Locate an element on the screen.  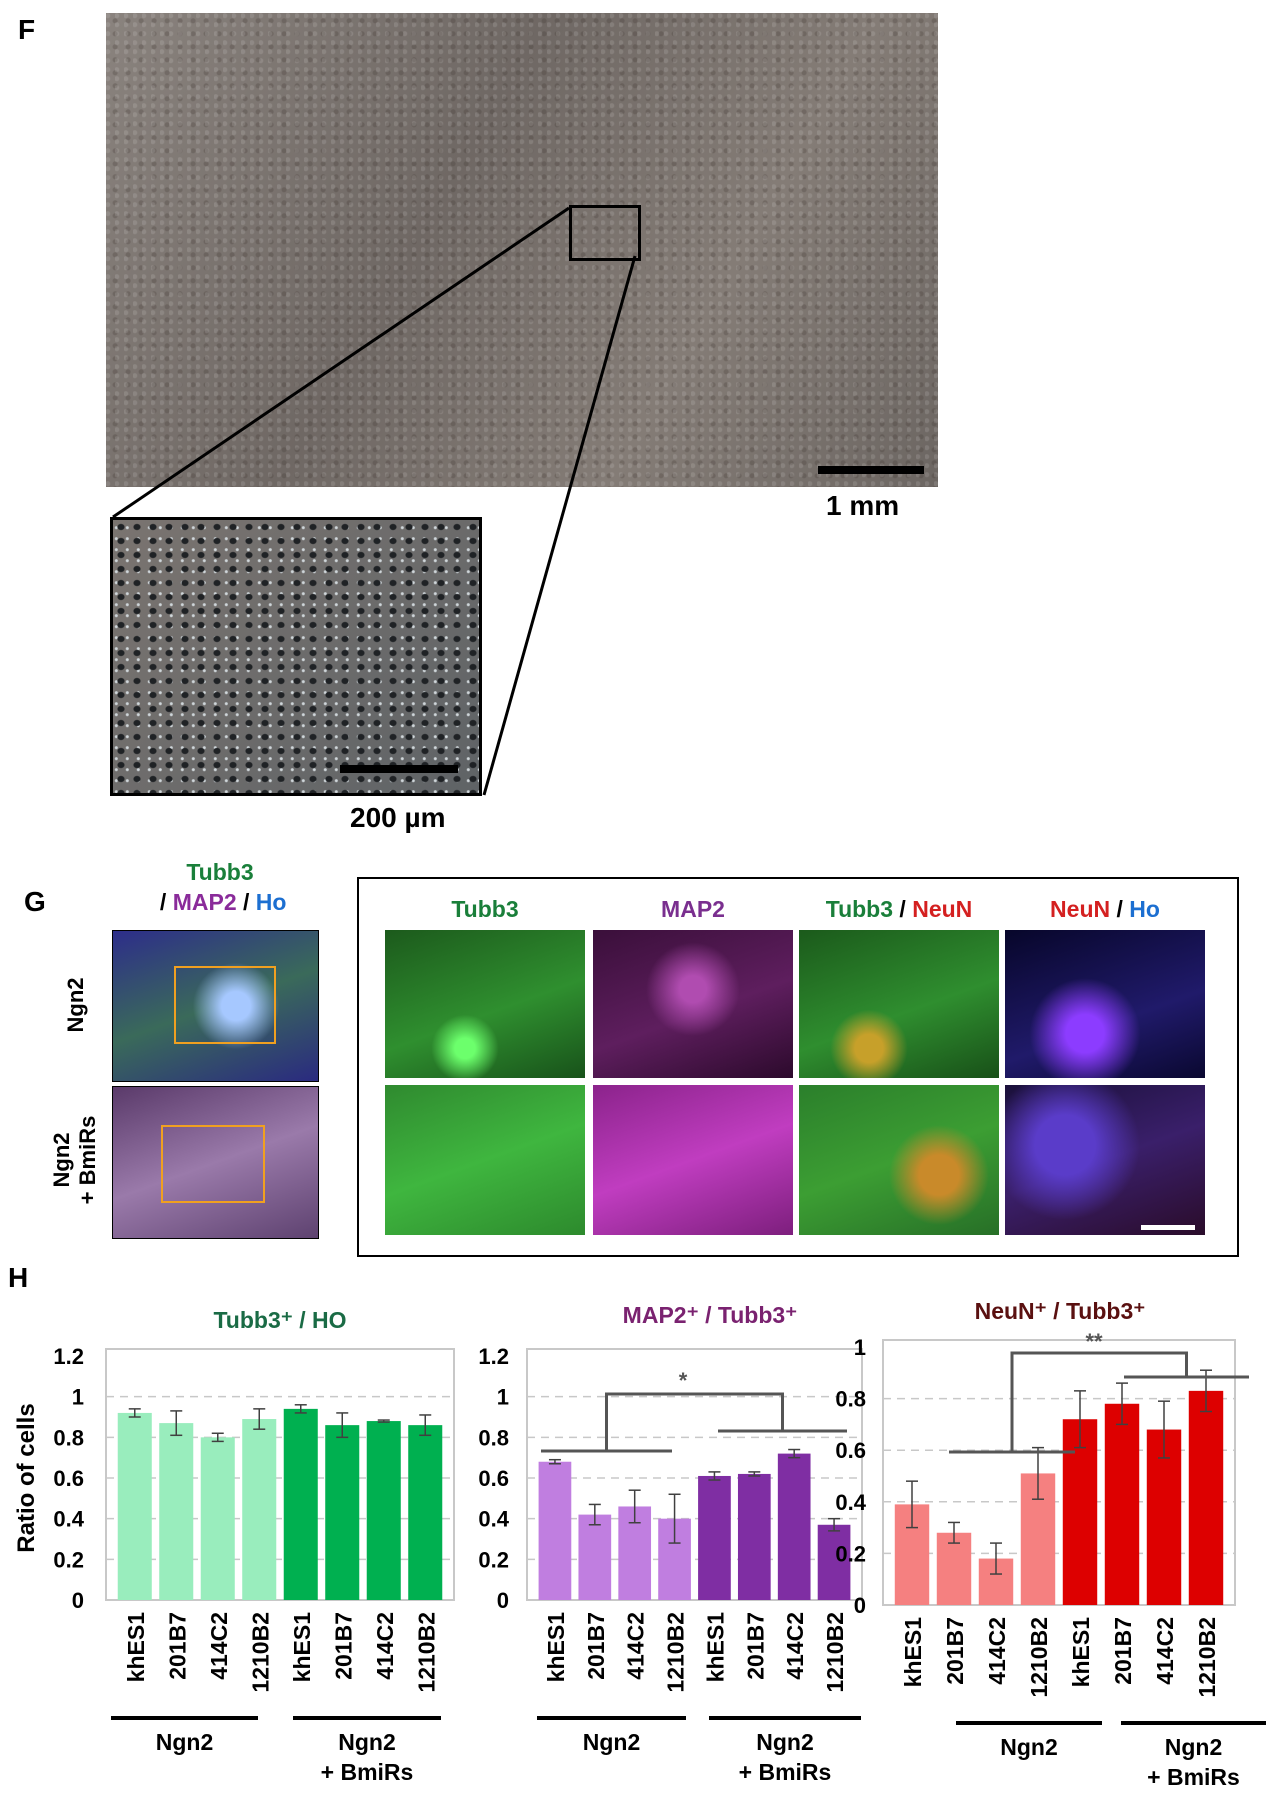
zoom-region-box is located at coordinates (605, 233).